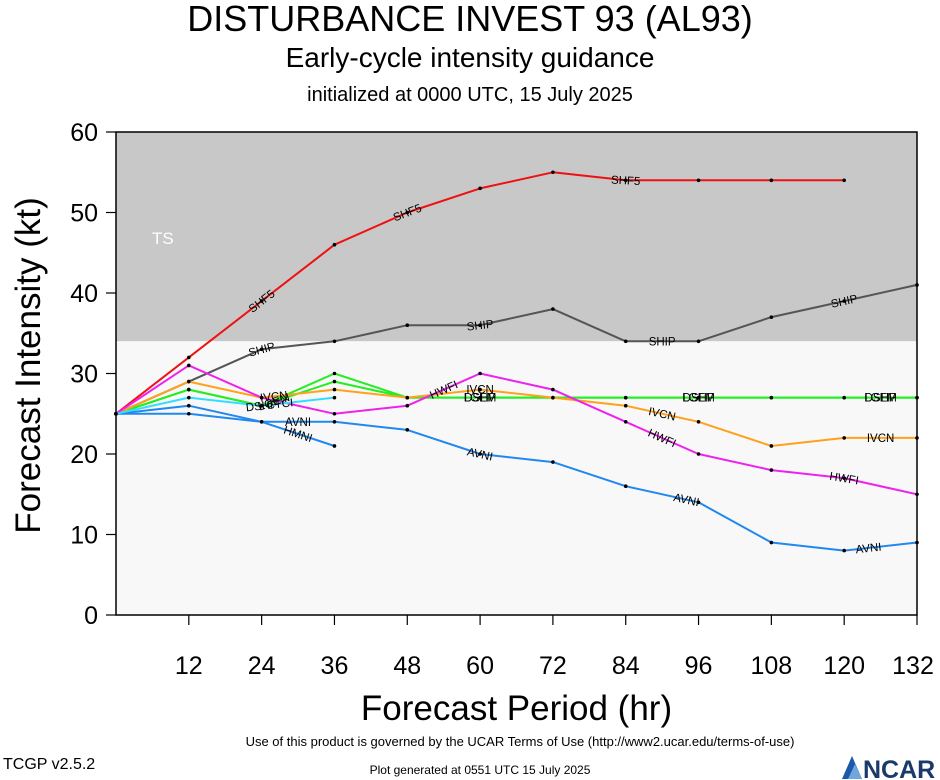 This screenshot has height=780, width=940. Describe the element at coordinates (913, 666) in the screenshot. I see `x-tick-label: 132` at that location.